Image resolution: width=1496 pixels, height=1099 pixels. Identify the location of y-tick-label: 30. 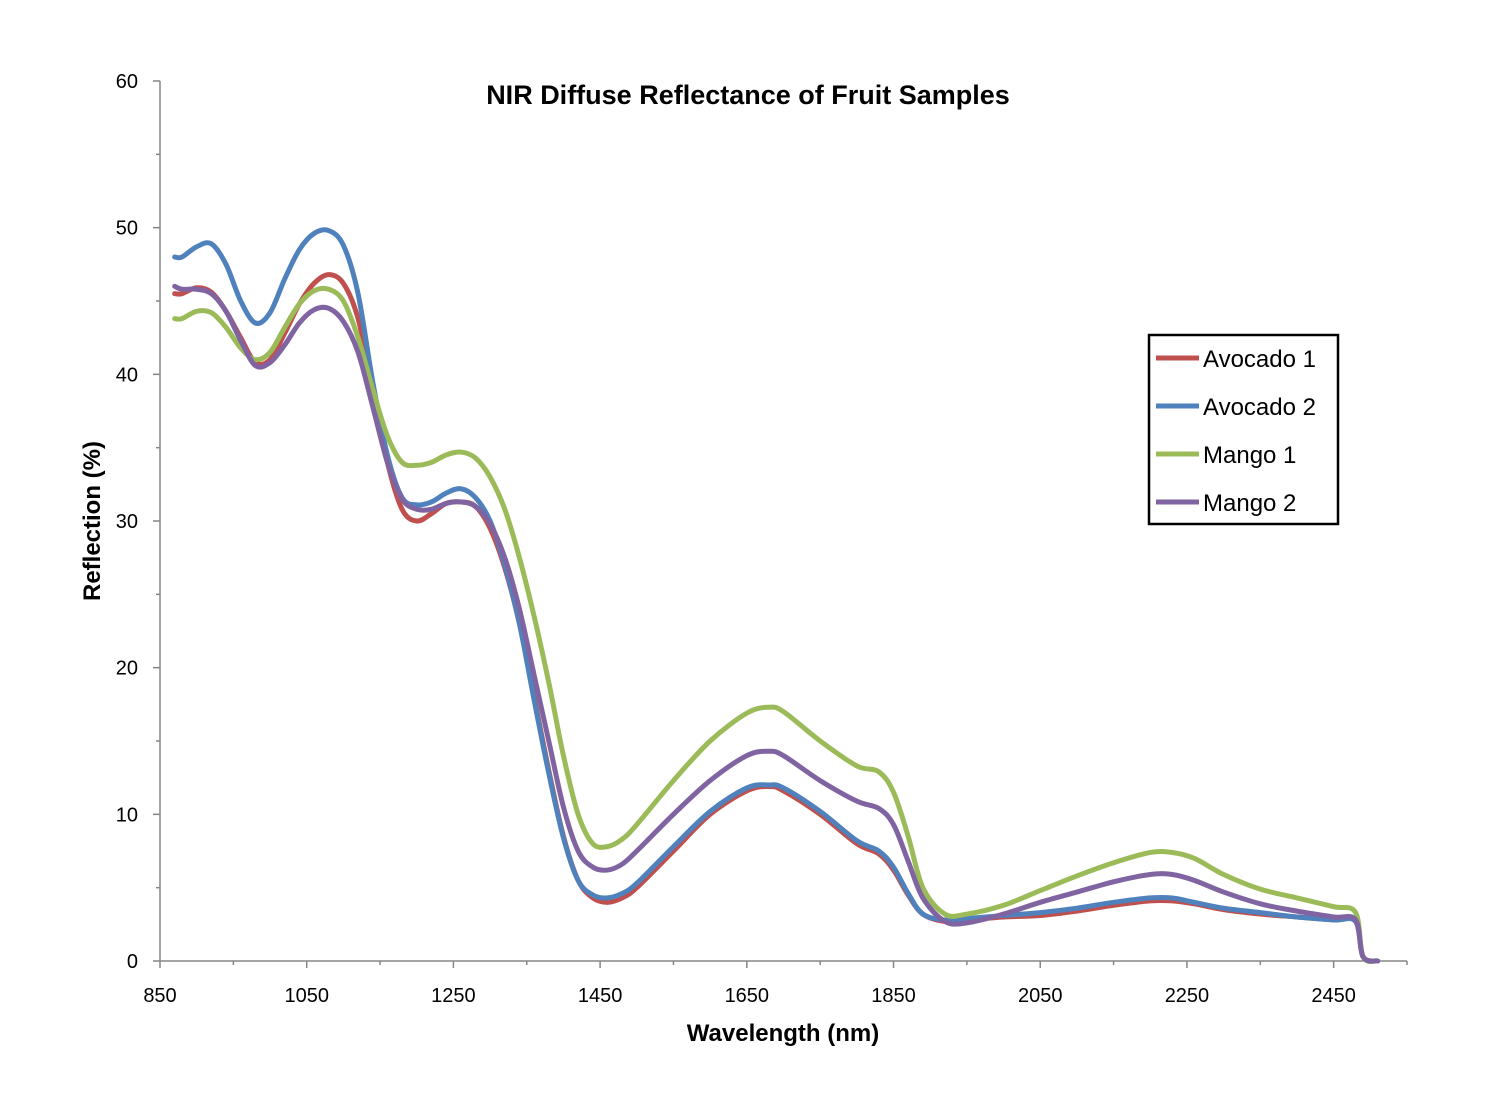
(127, 522).